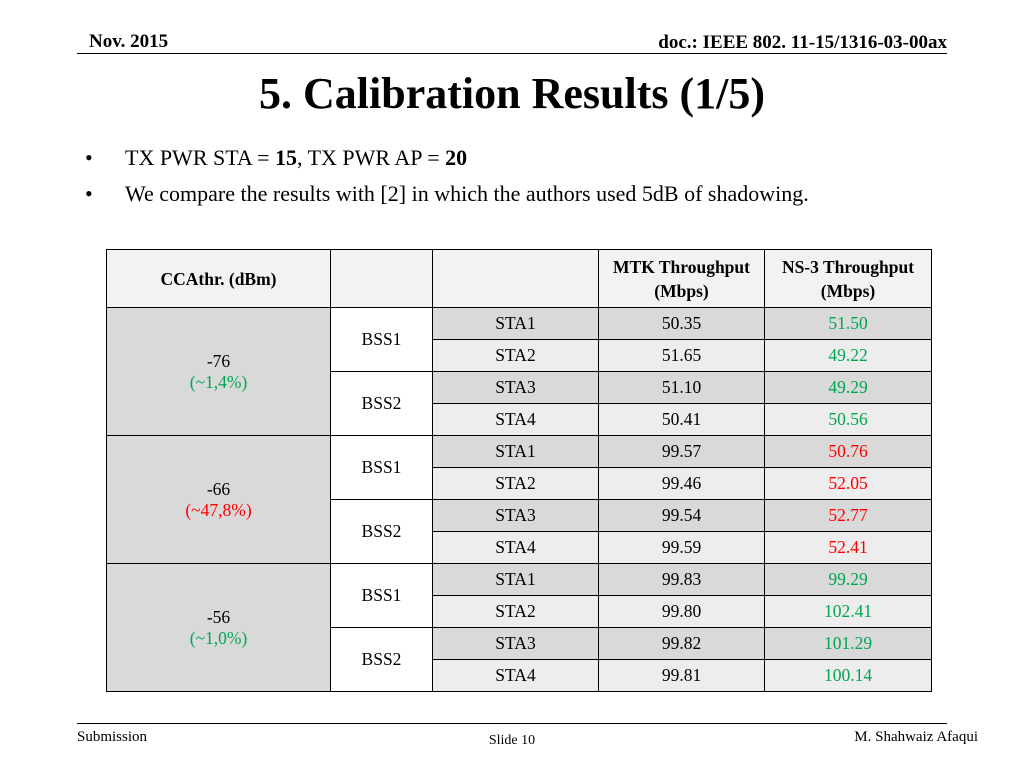 The width and height of the screenshot is (1024, 768). I want to click on table-row: STA4 99.59 52.41, so click(519, 547).